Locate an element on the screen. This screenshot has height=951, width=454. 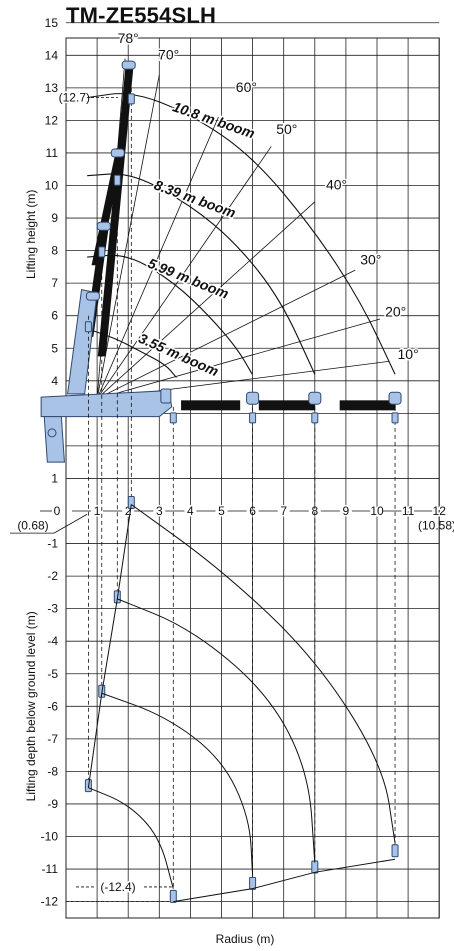
y-tick-label: 9 is located at coordinates (54, 218).